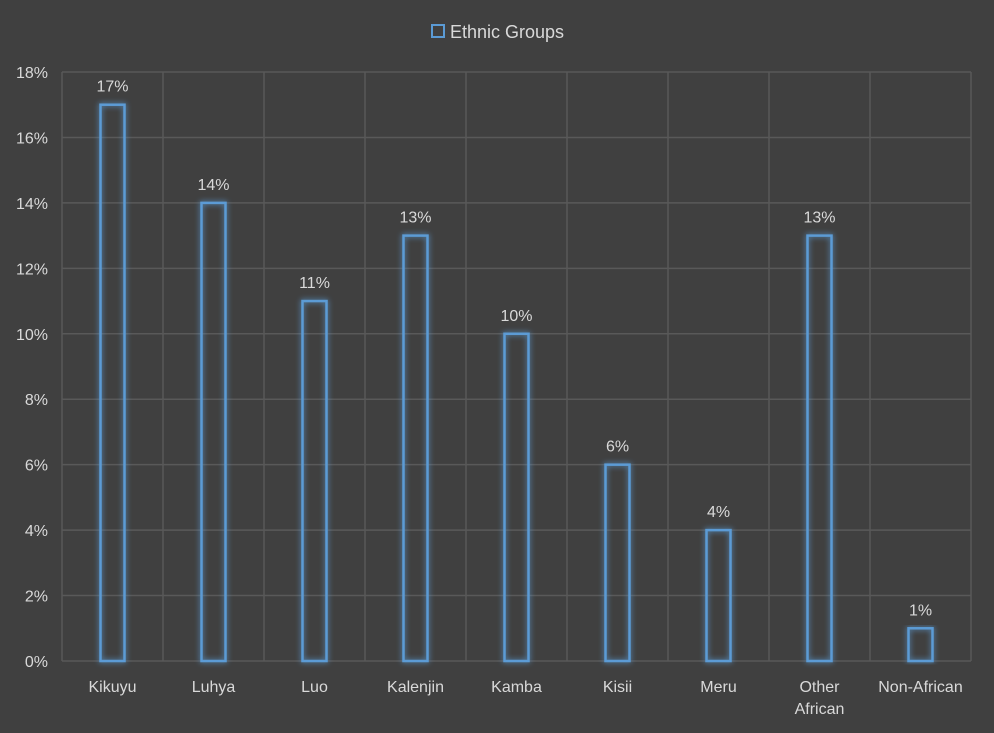 The image size is (994, 733). I want to click on x-category-label: Non-African, so click(920, 687).